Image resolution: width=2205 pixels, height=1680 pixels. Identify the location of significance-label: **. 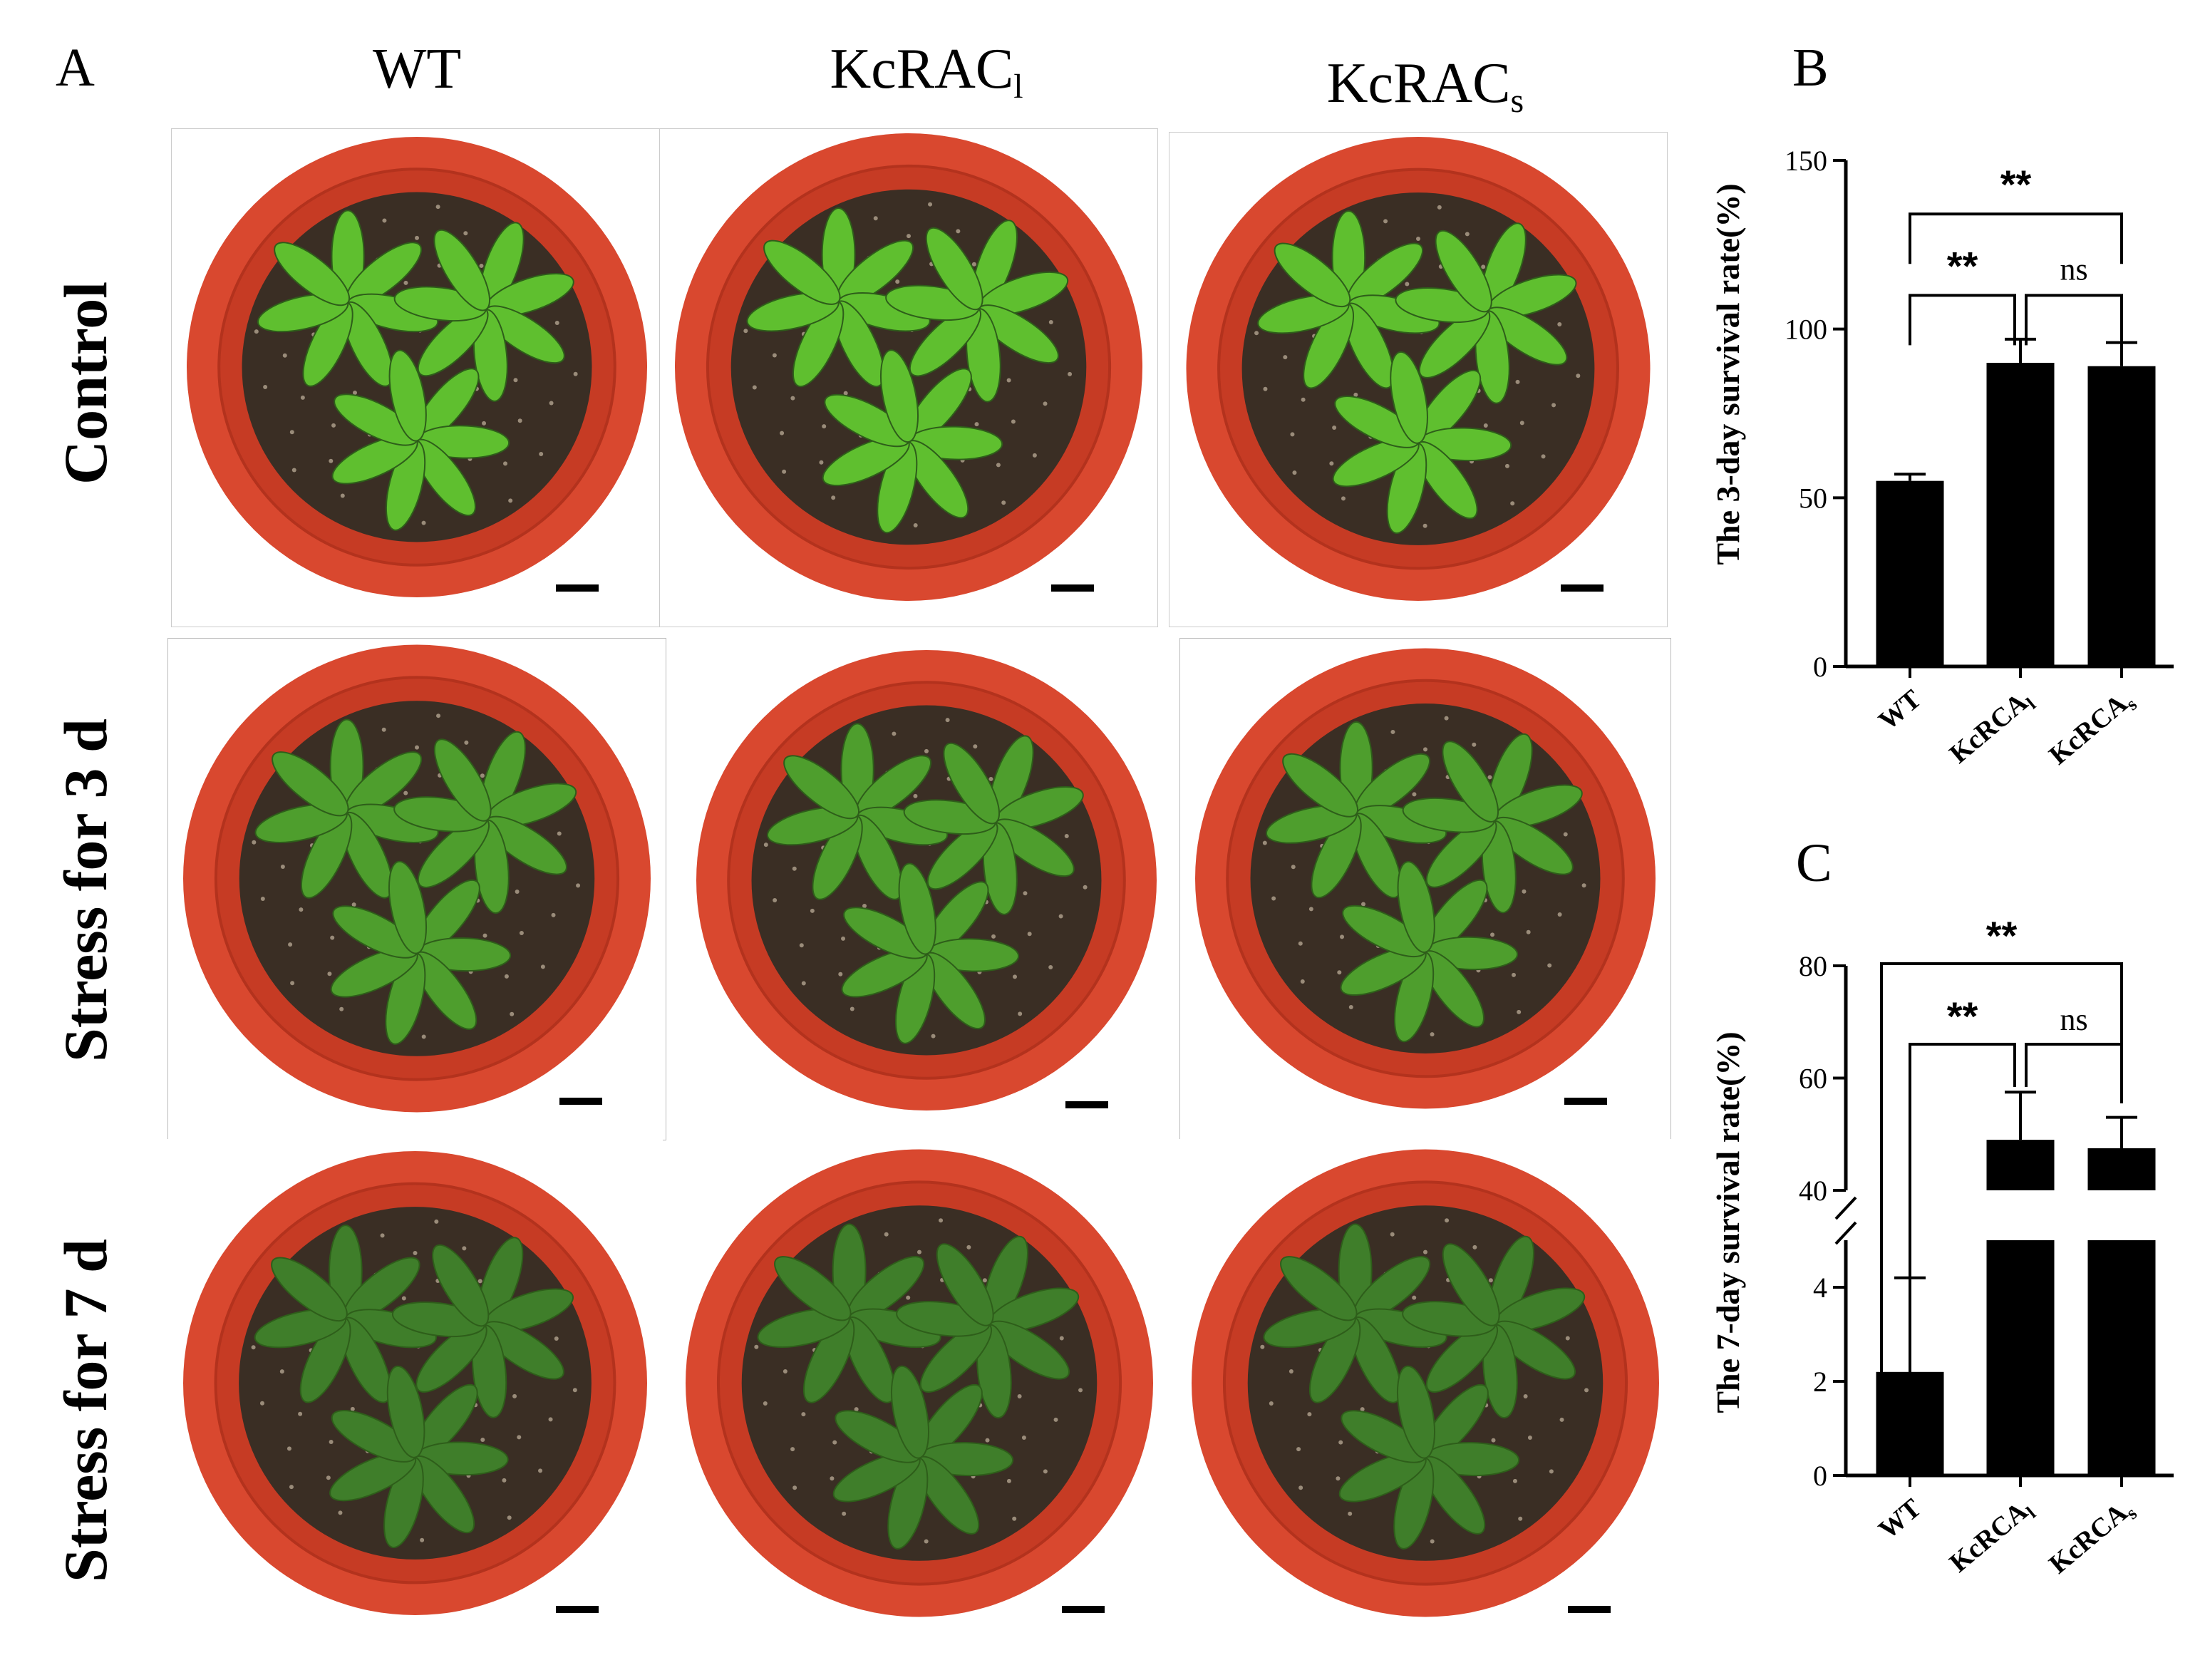
(1962, 1016).